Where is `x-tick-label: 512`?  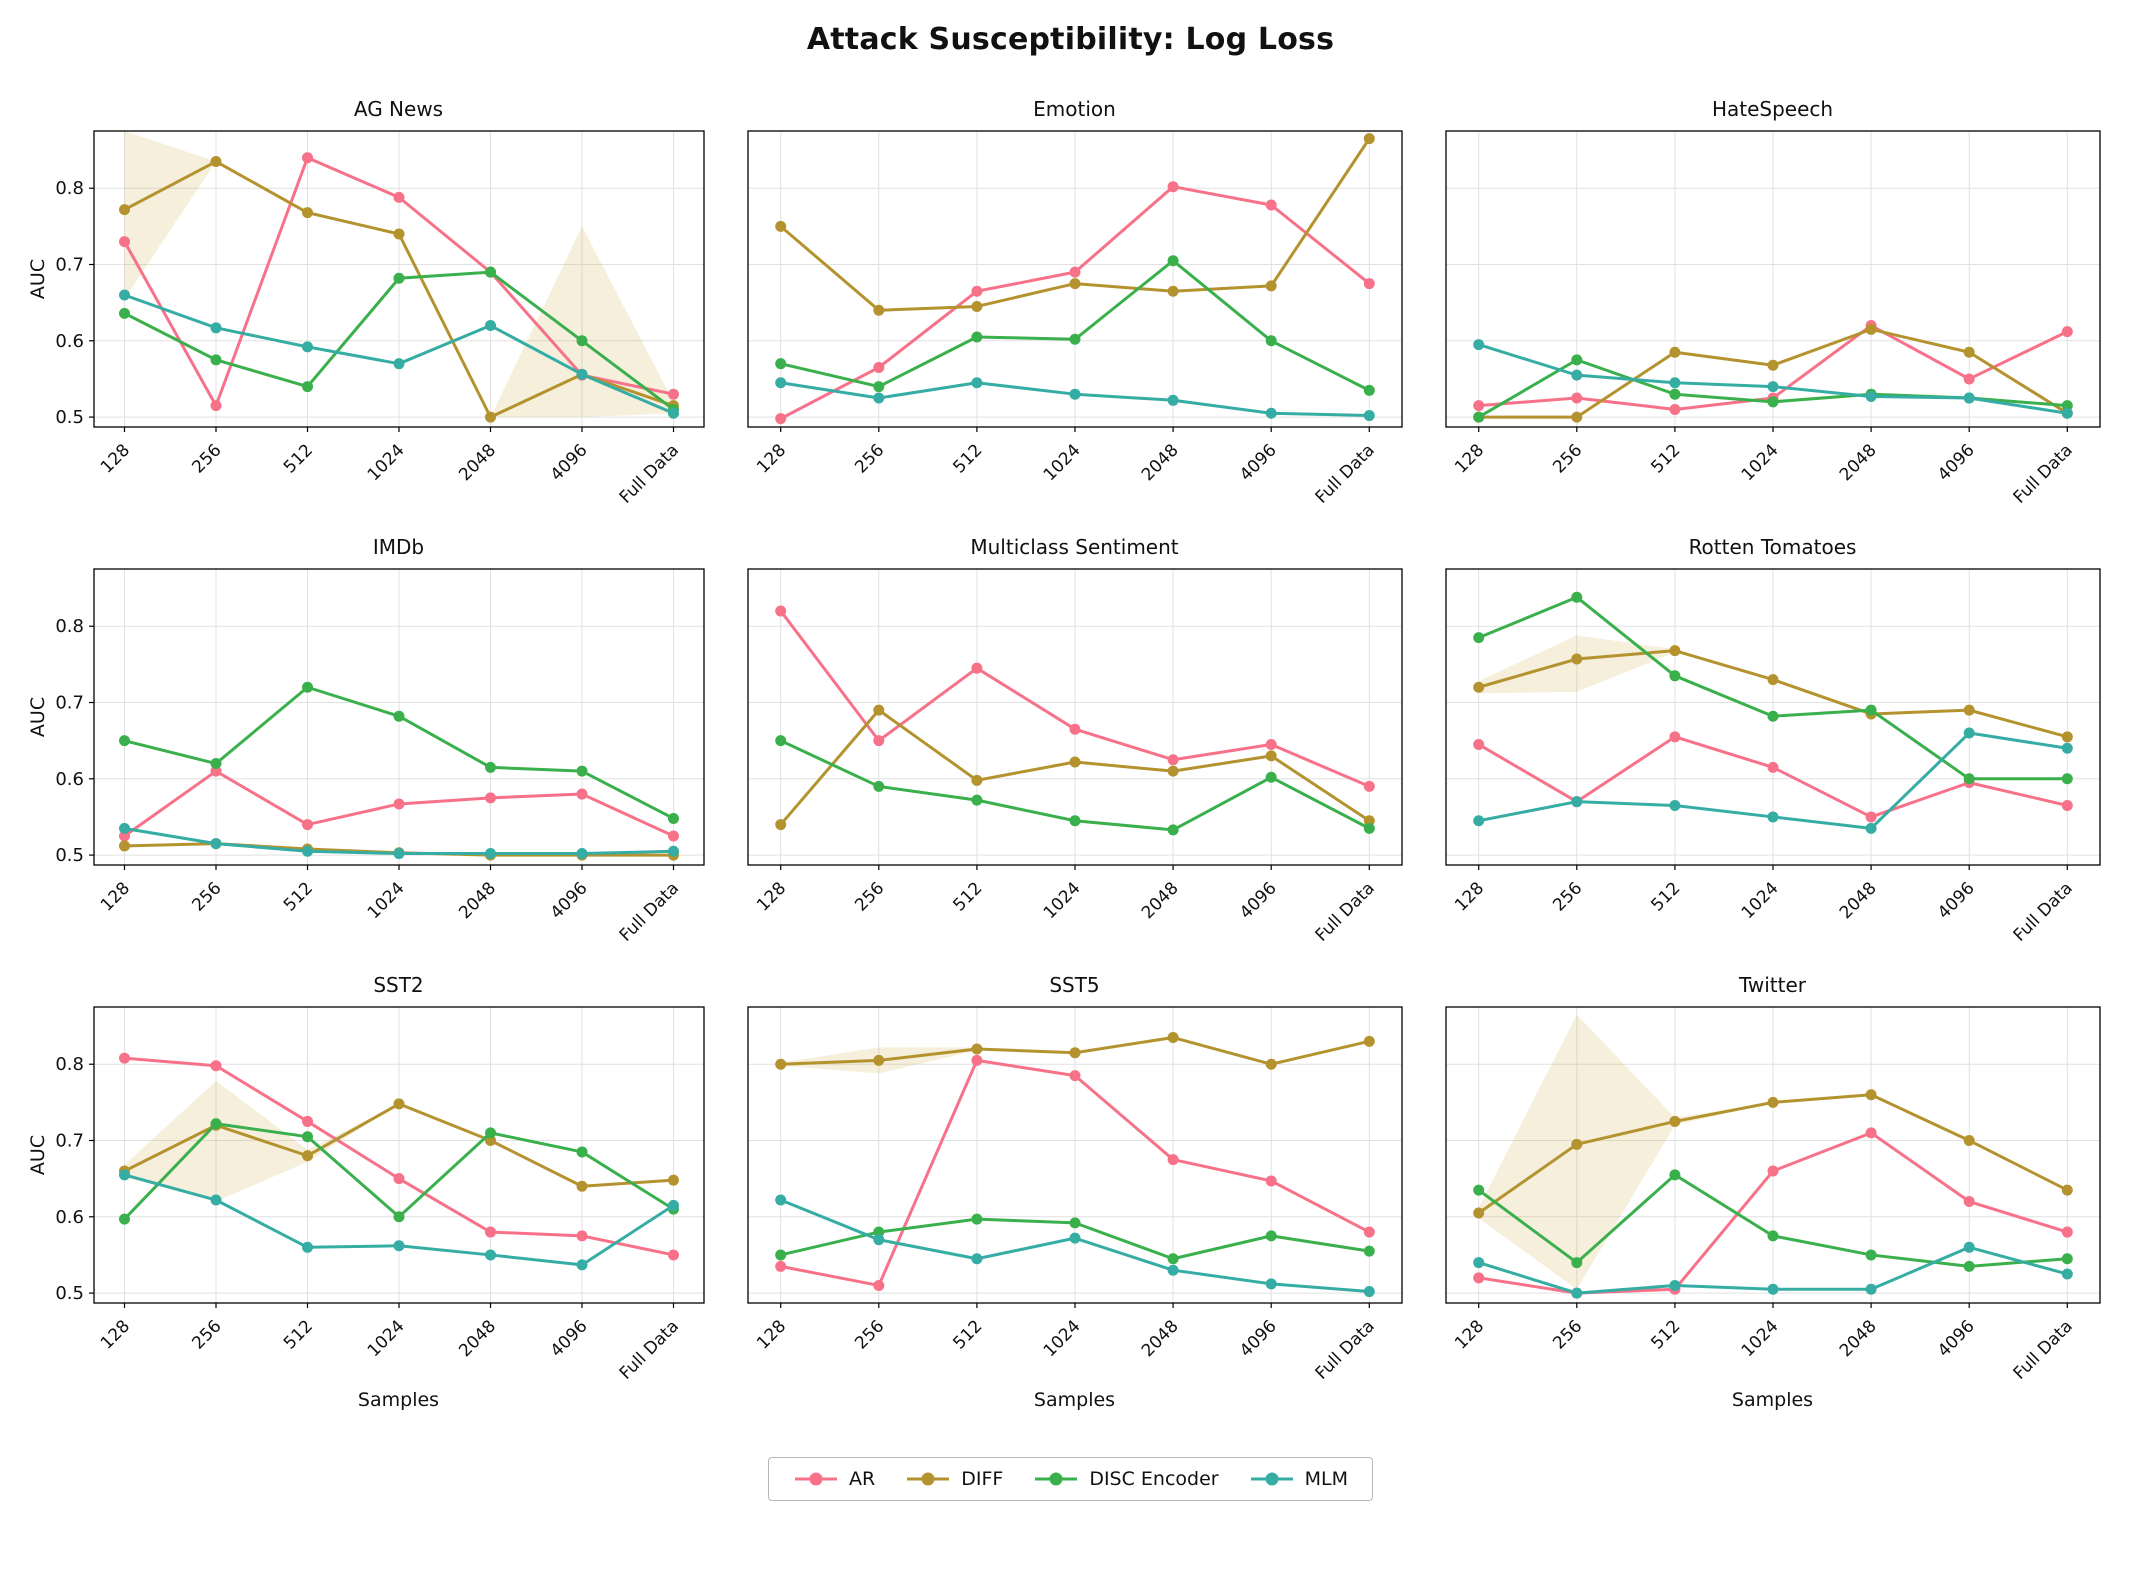 x-tick-label: 512 is located at coordinates (967, 1334).